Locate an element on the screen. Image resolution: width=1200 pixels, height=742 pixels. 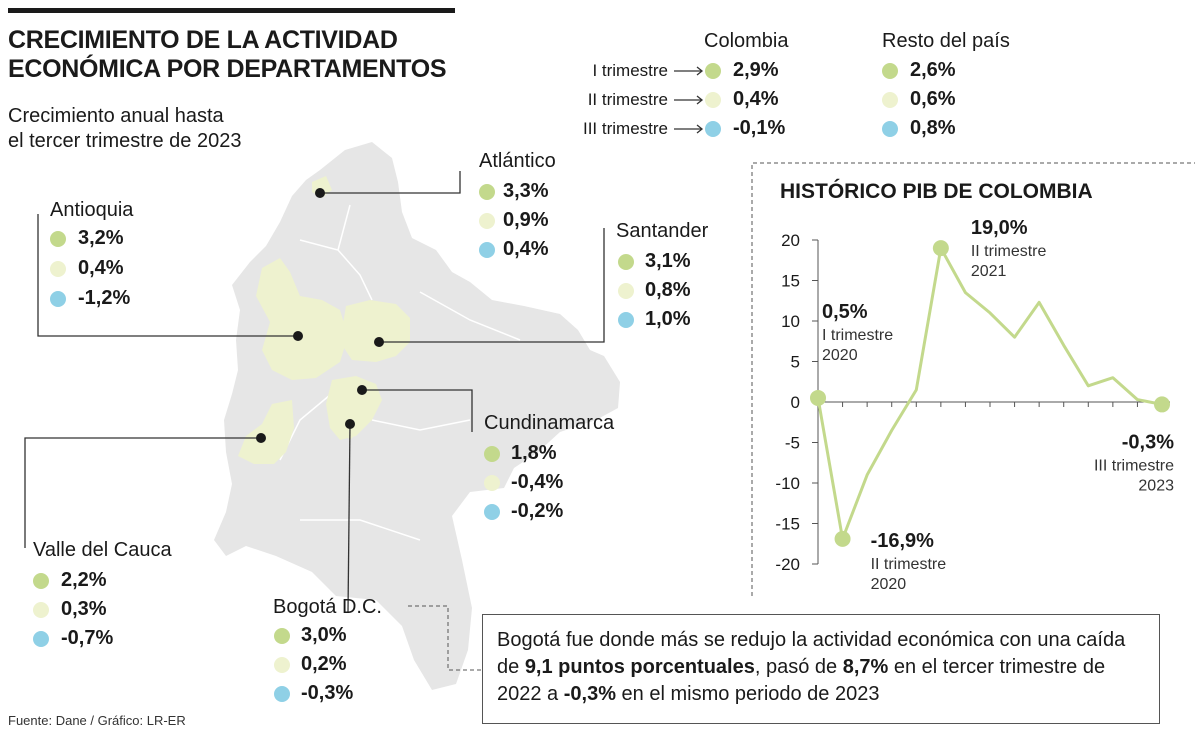
colombia-q2-dot is located at coordinates (713, 100).